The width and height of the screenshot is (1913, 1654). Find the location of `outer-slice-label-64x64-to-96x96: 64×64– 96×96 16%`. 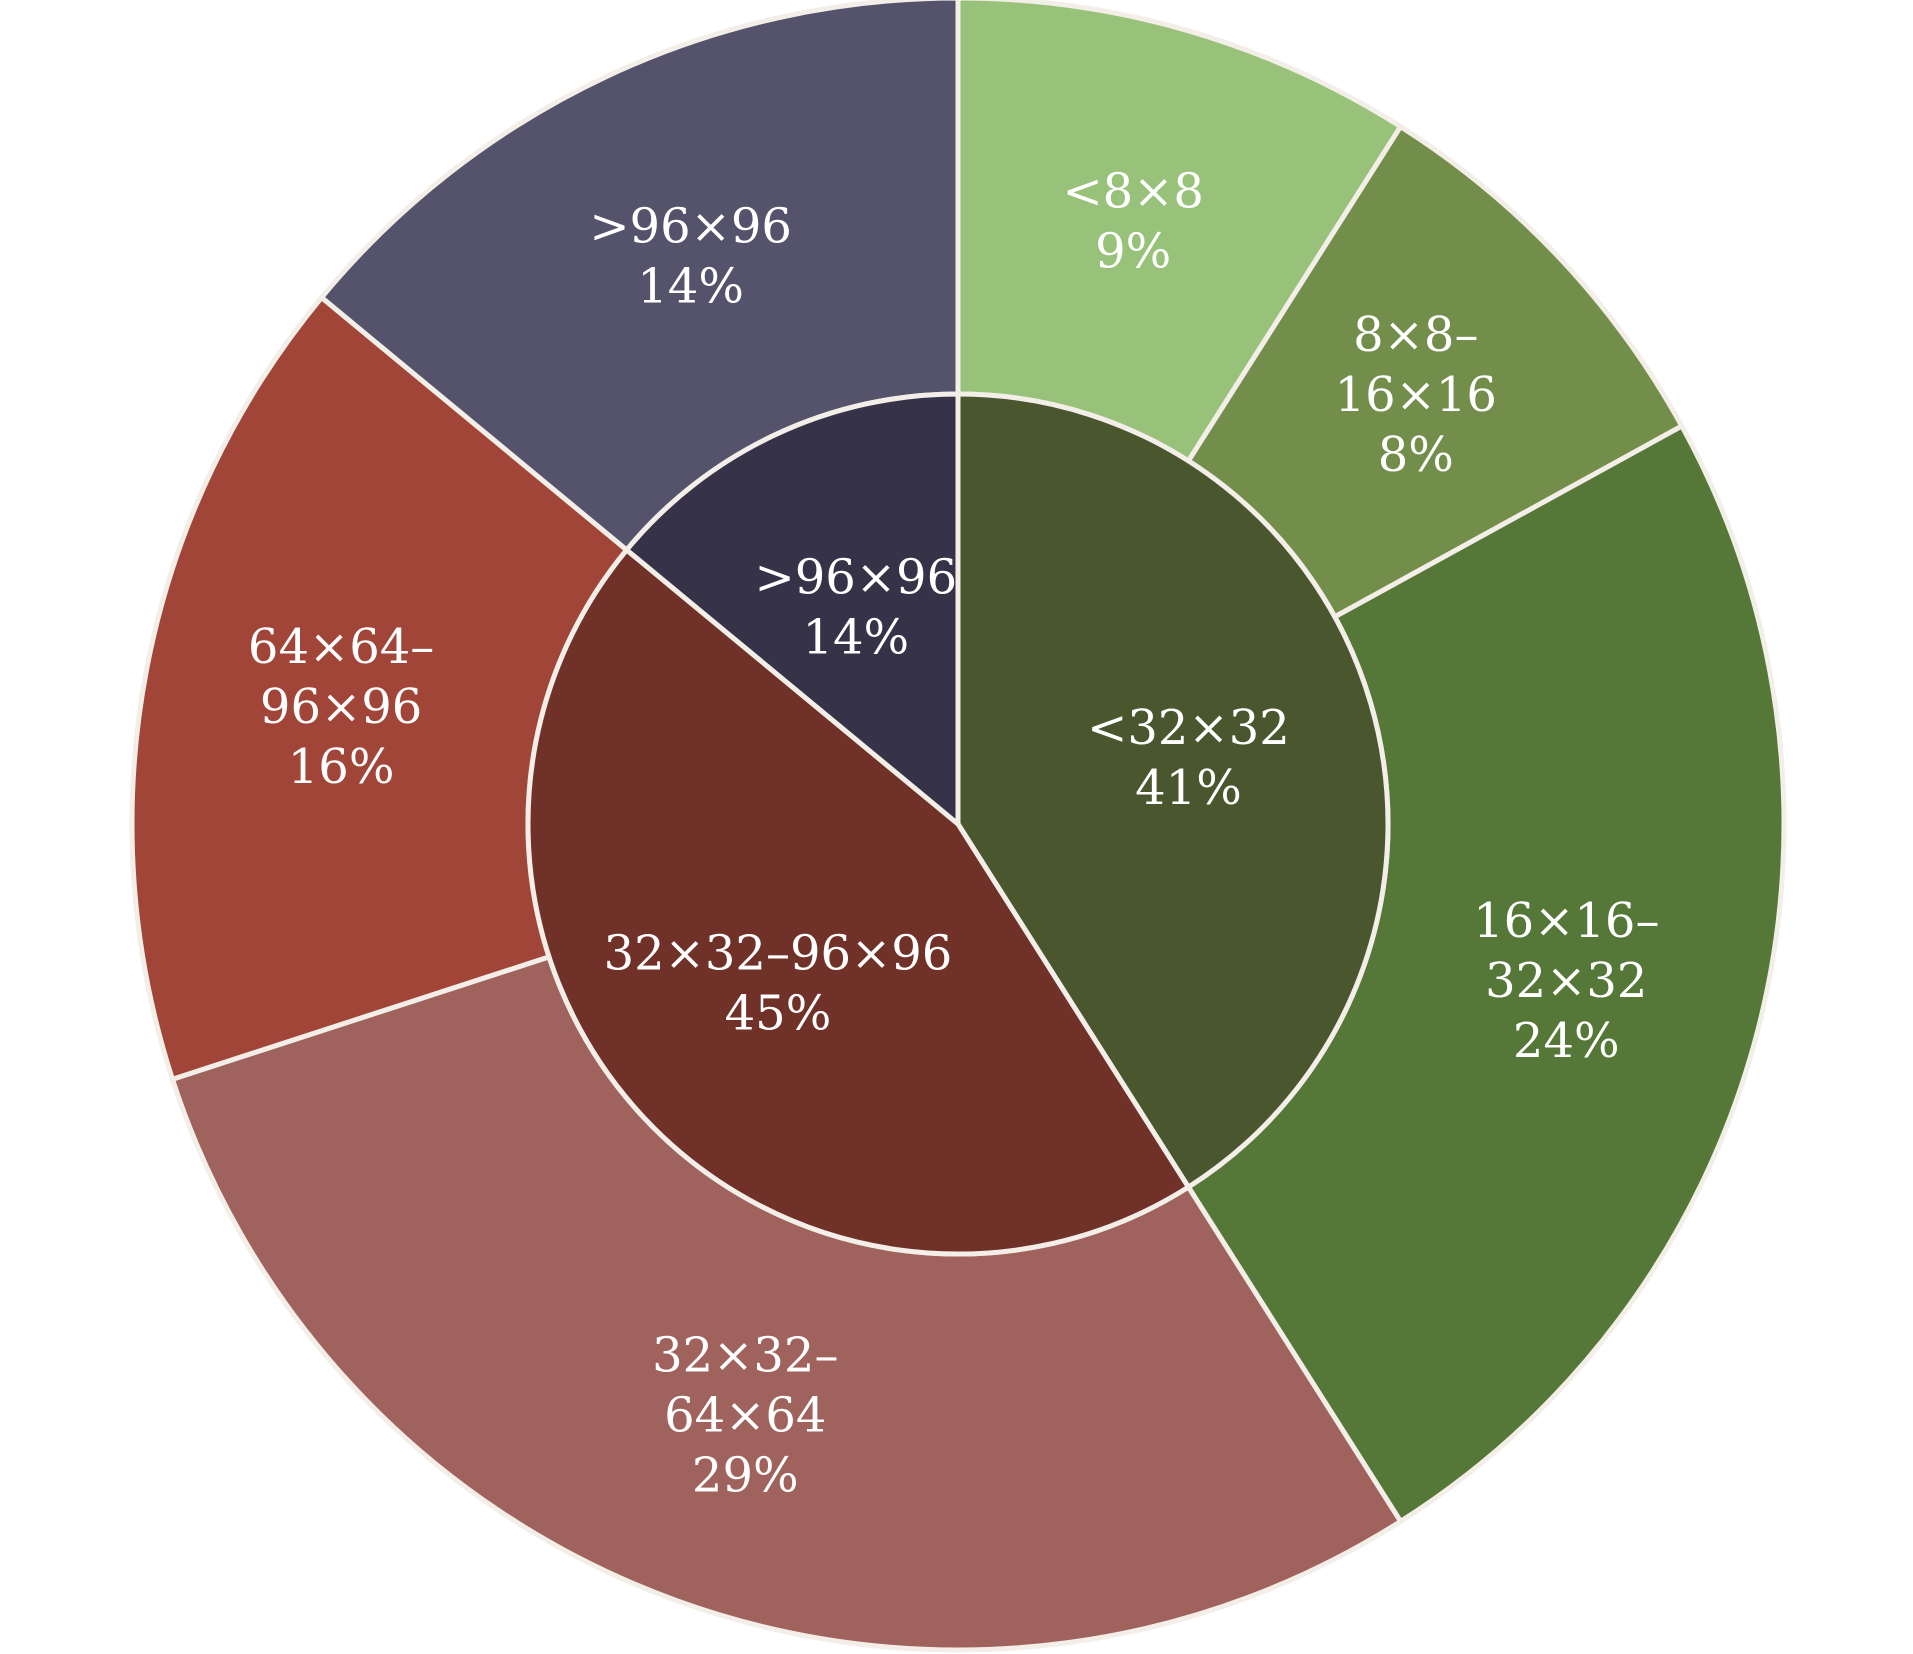

outer-slice-label-64x64-to-96x96: 64×64– 96×96 16% is located at coordinates (341, 707).